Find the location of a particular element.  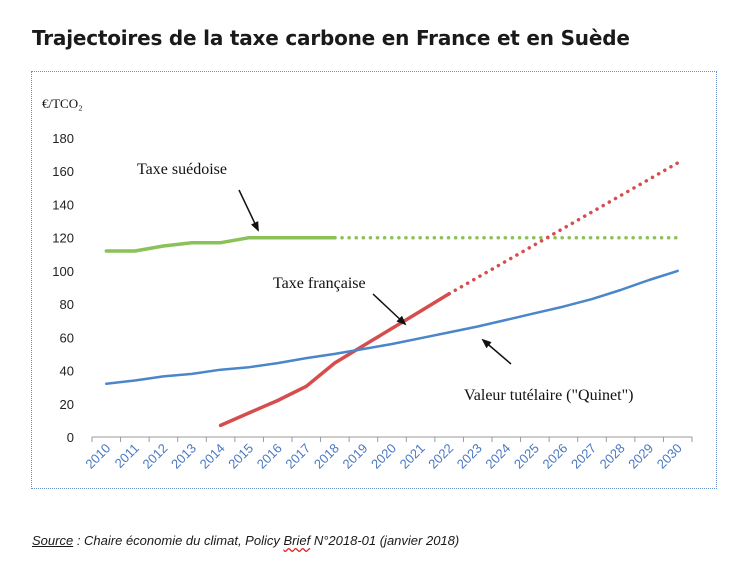

x-tick-label: 2011 is located at coordinates (127, 456).